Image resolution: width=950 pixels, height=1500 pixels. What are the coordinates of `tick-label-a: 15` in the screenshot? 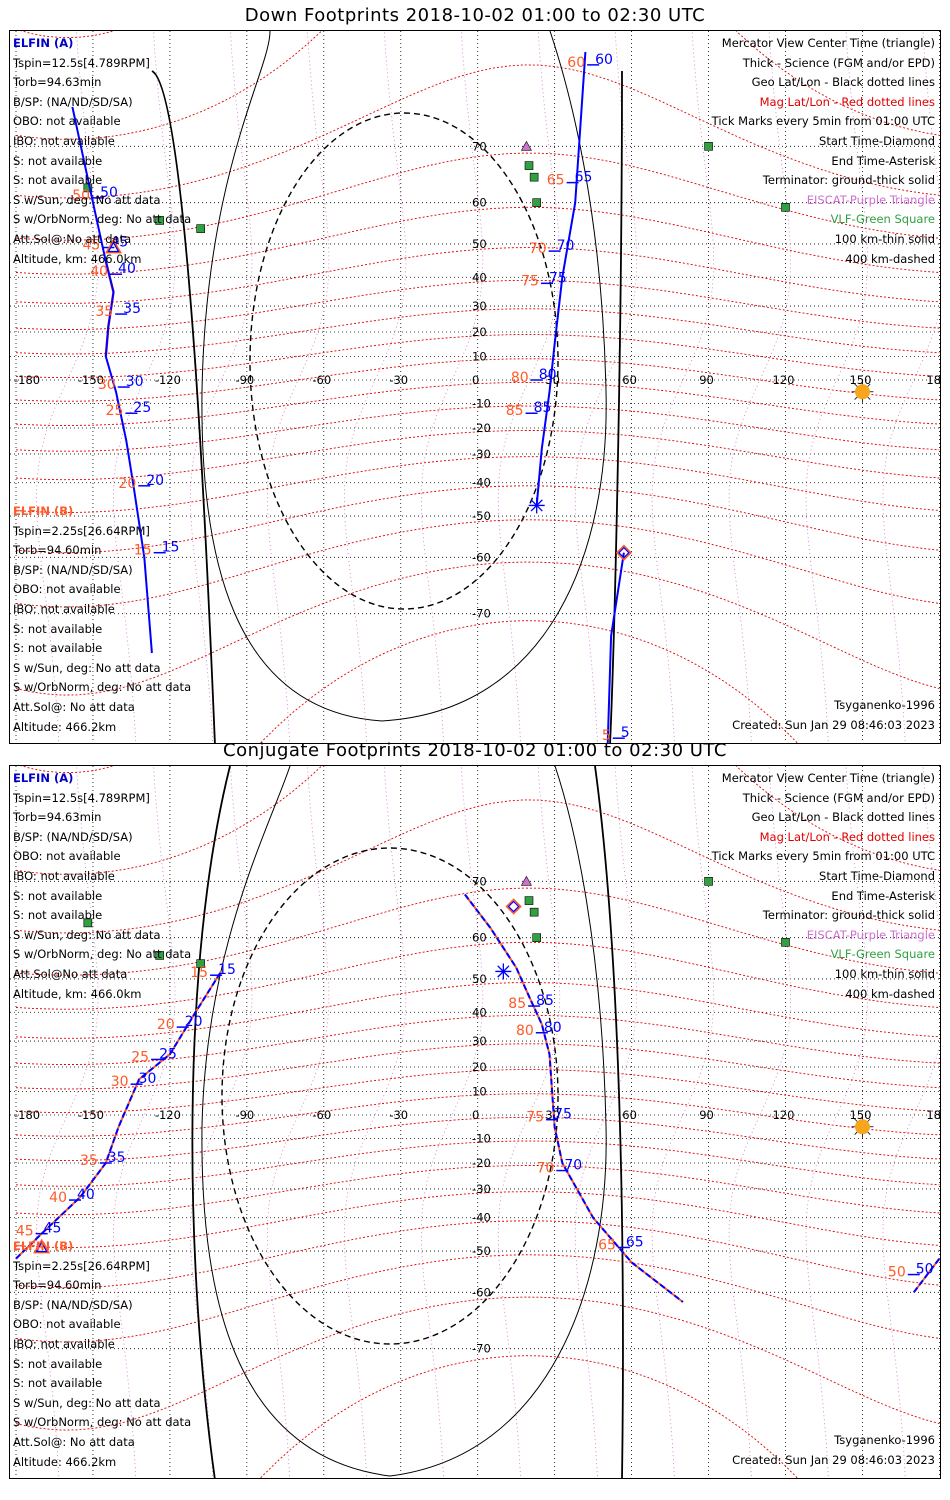 It's located at (171, 548).